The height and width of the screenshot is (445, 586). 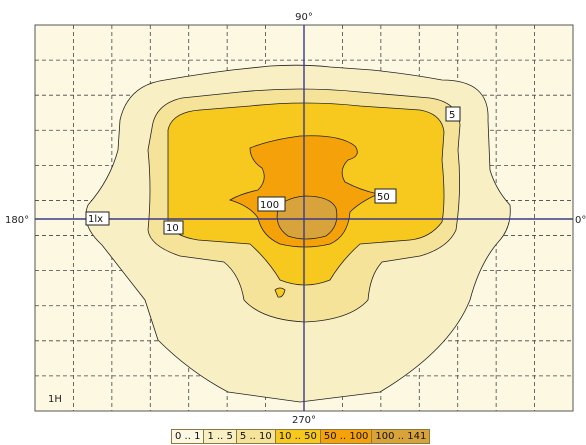 I want to click on axis-label-top: 90°, so click(x=304, y=17).